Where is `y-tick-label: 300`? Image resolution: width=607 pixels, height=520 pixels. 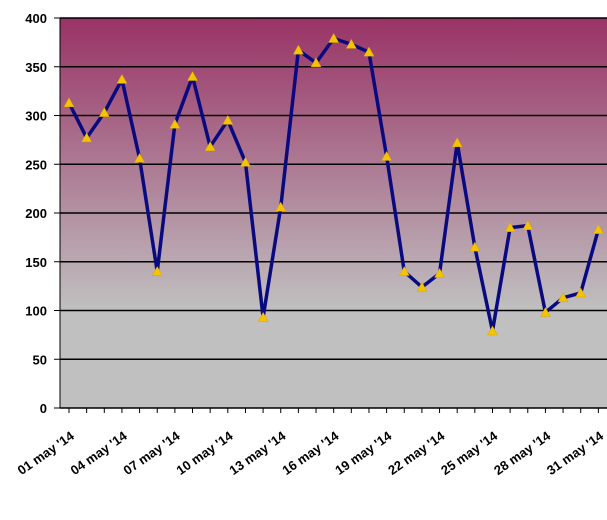
y-tick-label: 300 is located at coordinates (36, 116).